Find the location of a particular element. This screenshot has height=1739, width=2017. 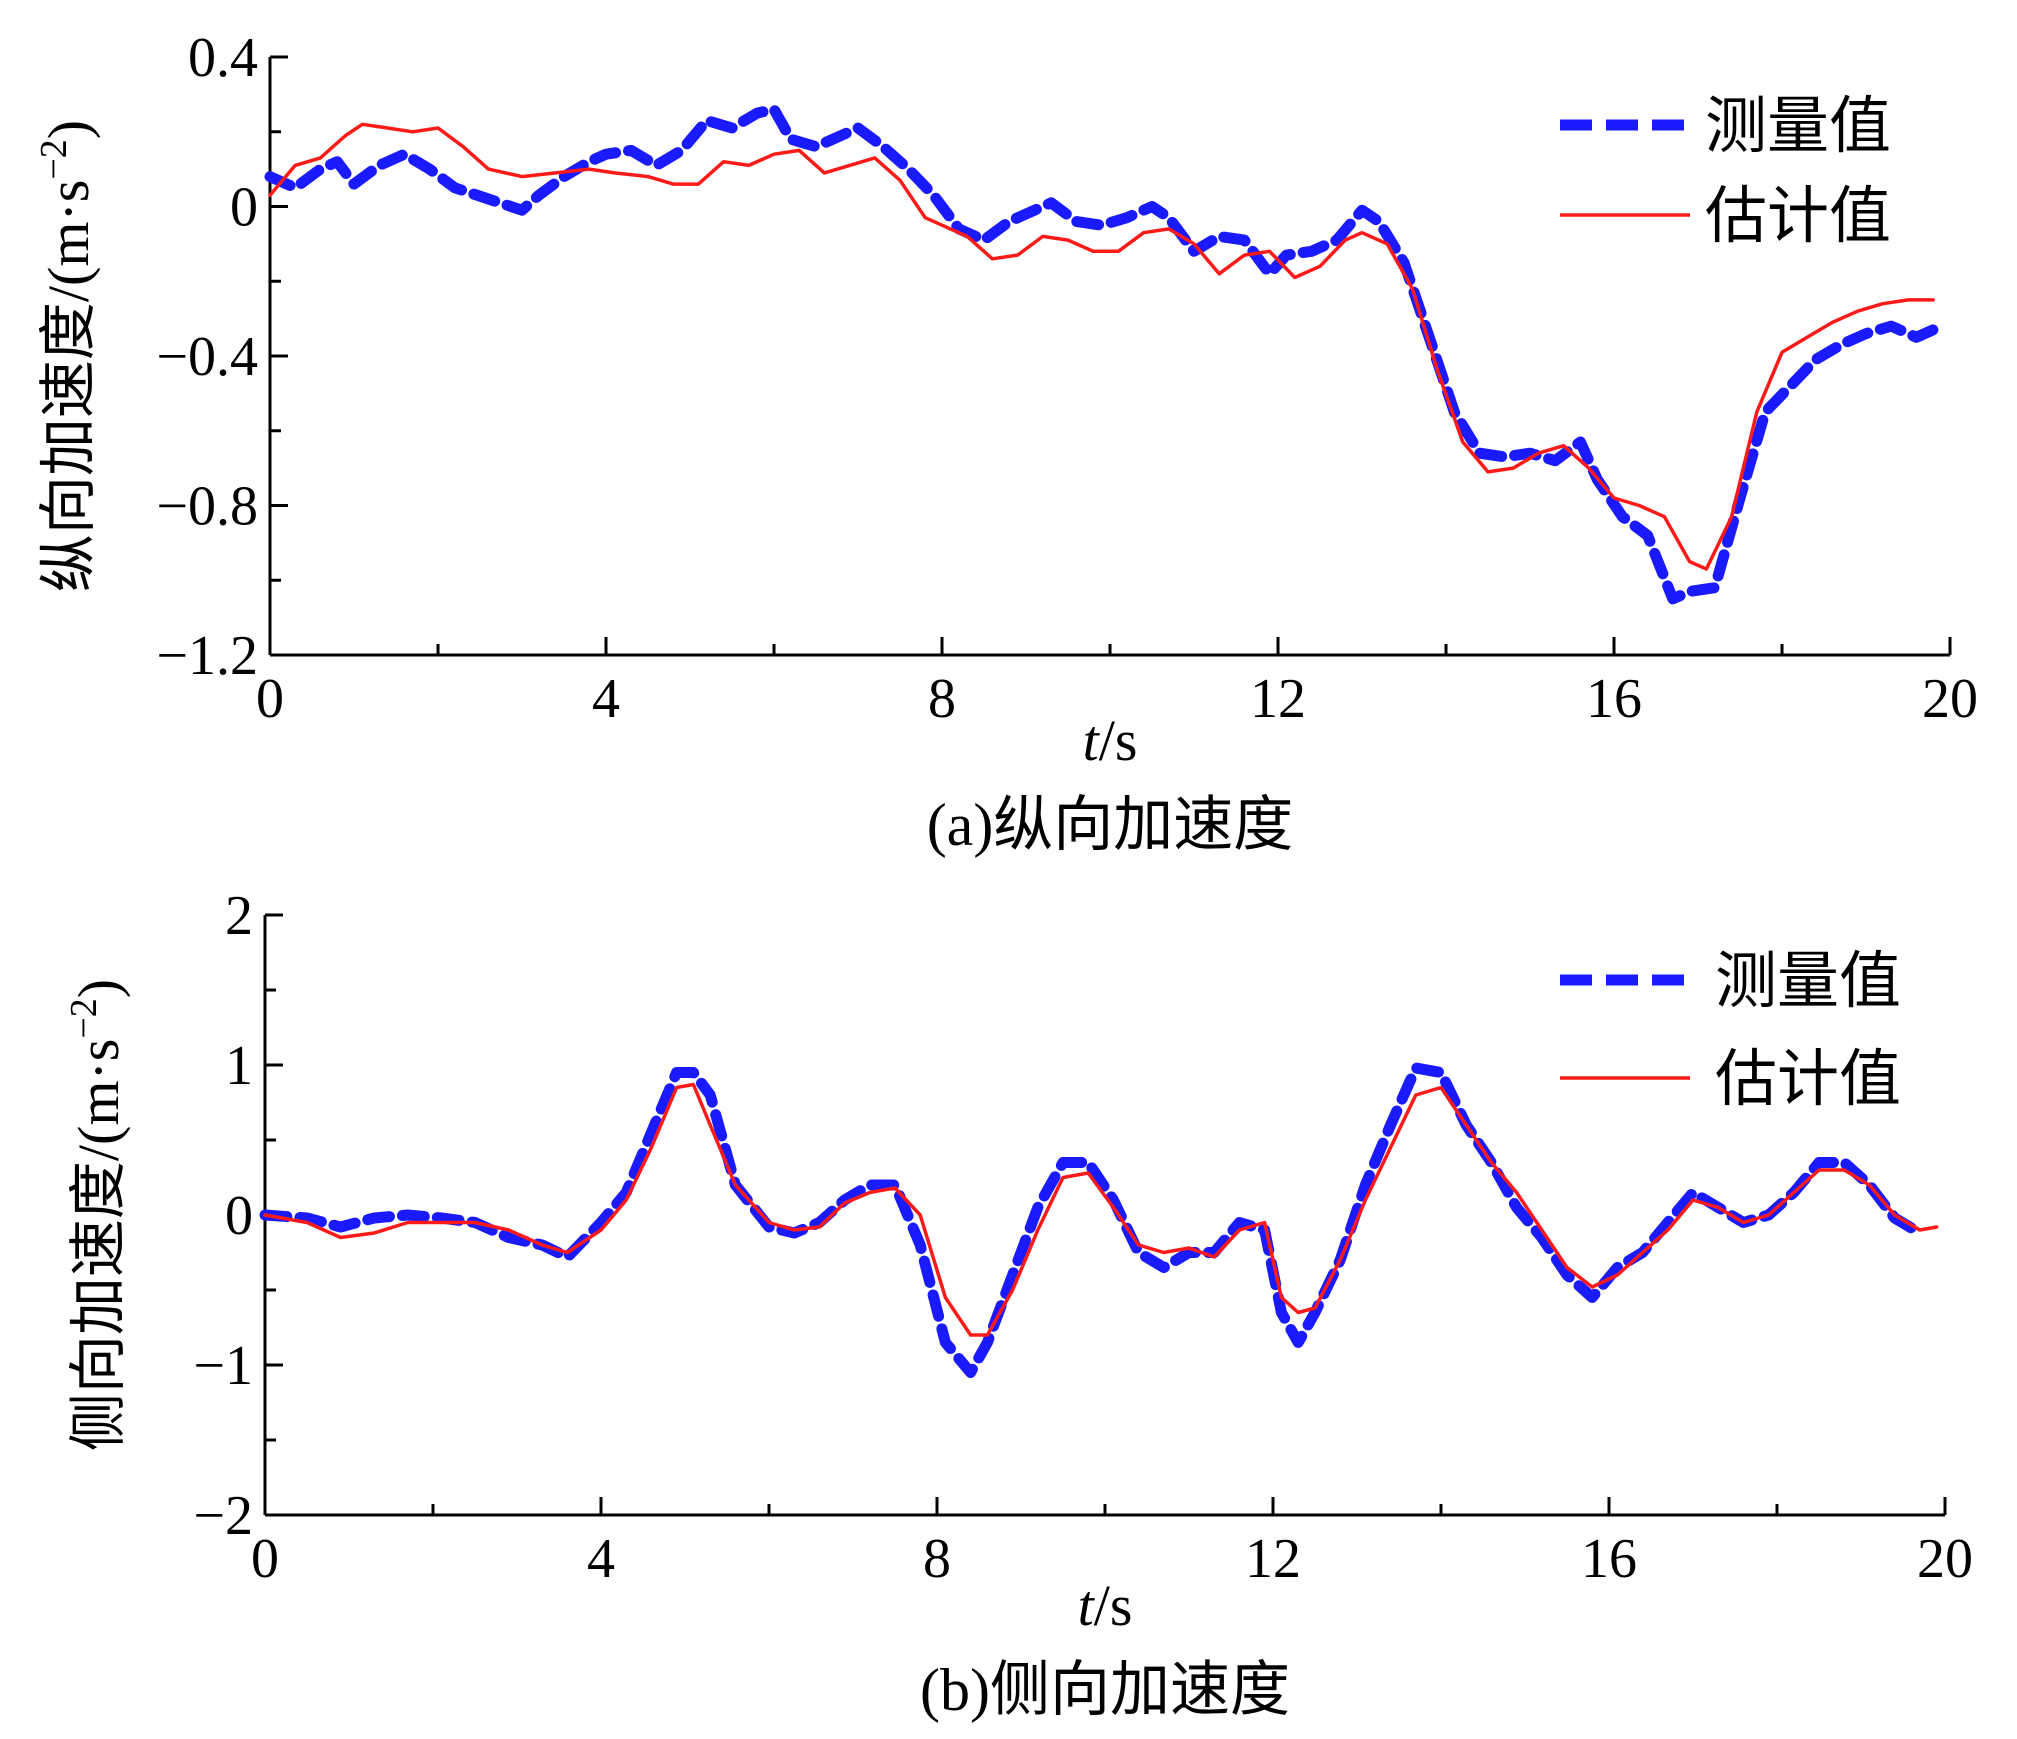

estimated-series-line is located at coordinates (1101, 1209).